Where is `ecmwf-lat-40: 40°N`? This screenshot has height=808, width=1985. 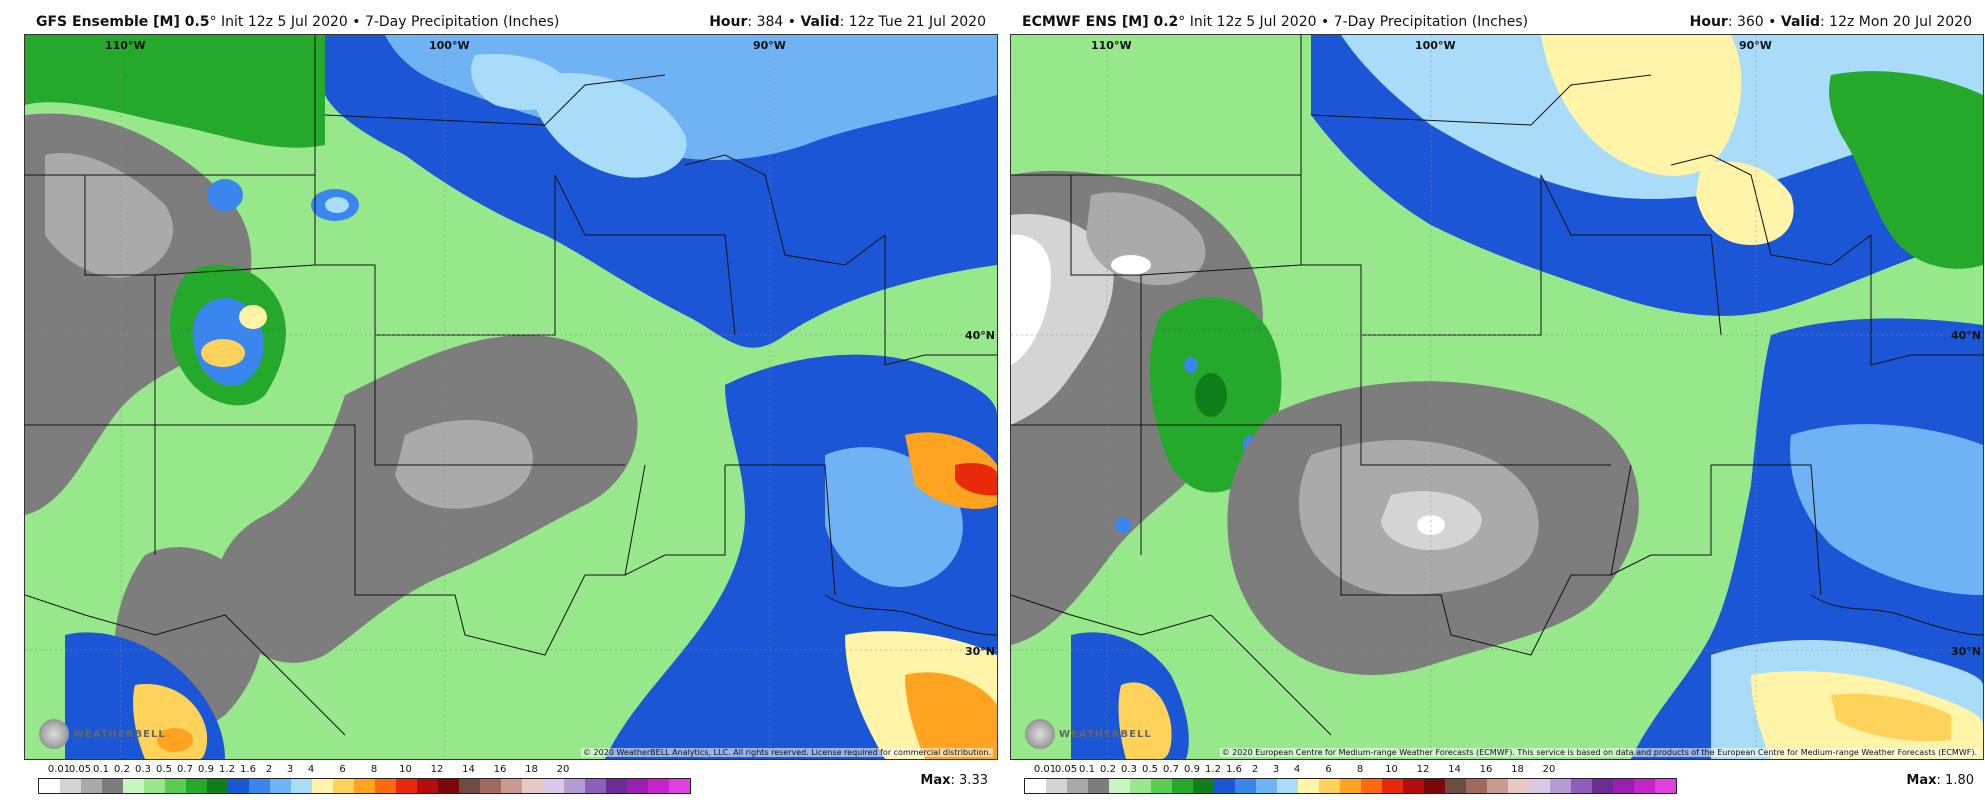 ecmwf-lat-40: 40°N is located at coordinates (1966, 335).